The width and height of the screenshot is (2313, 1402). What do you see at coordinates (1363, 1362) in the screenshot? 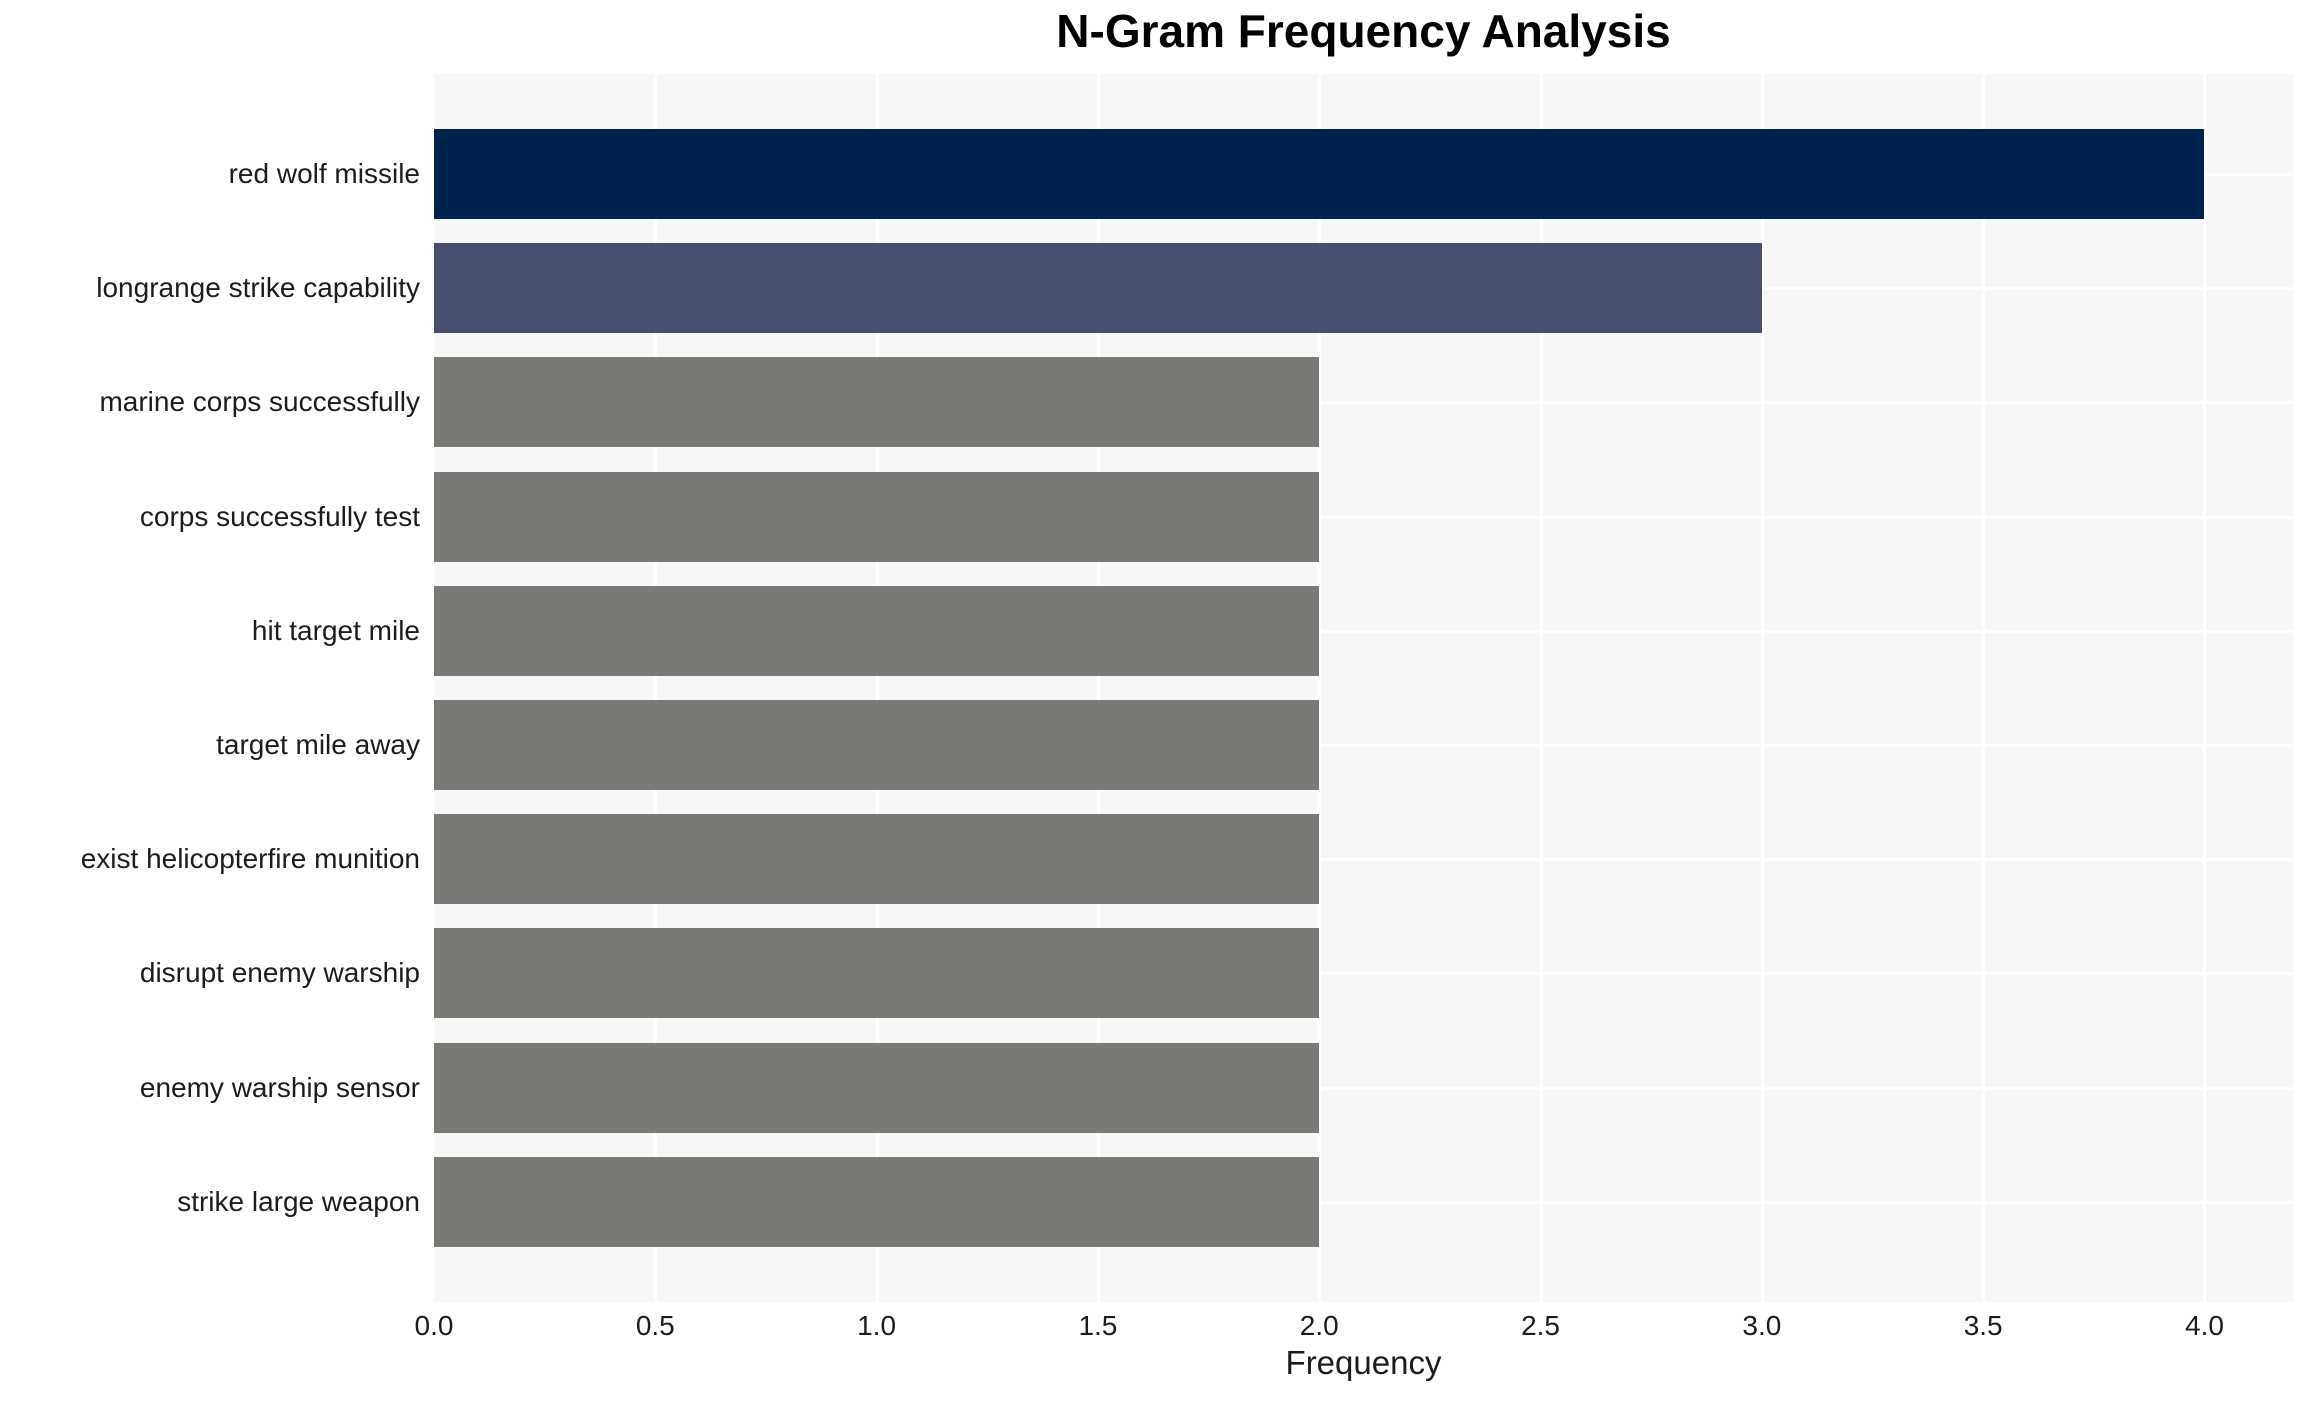
I see `x-axis-title: Frequency` at bounding box center [1363, 1362].